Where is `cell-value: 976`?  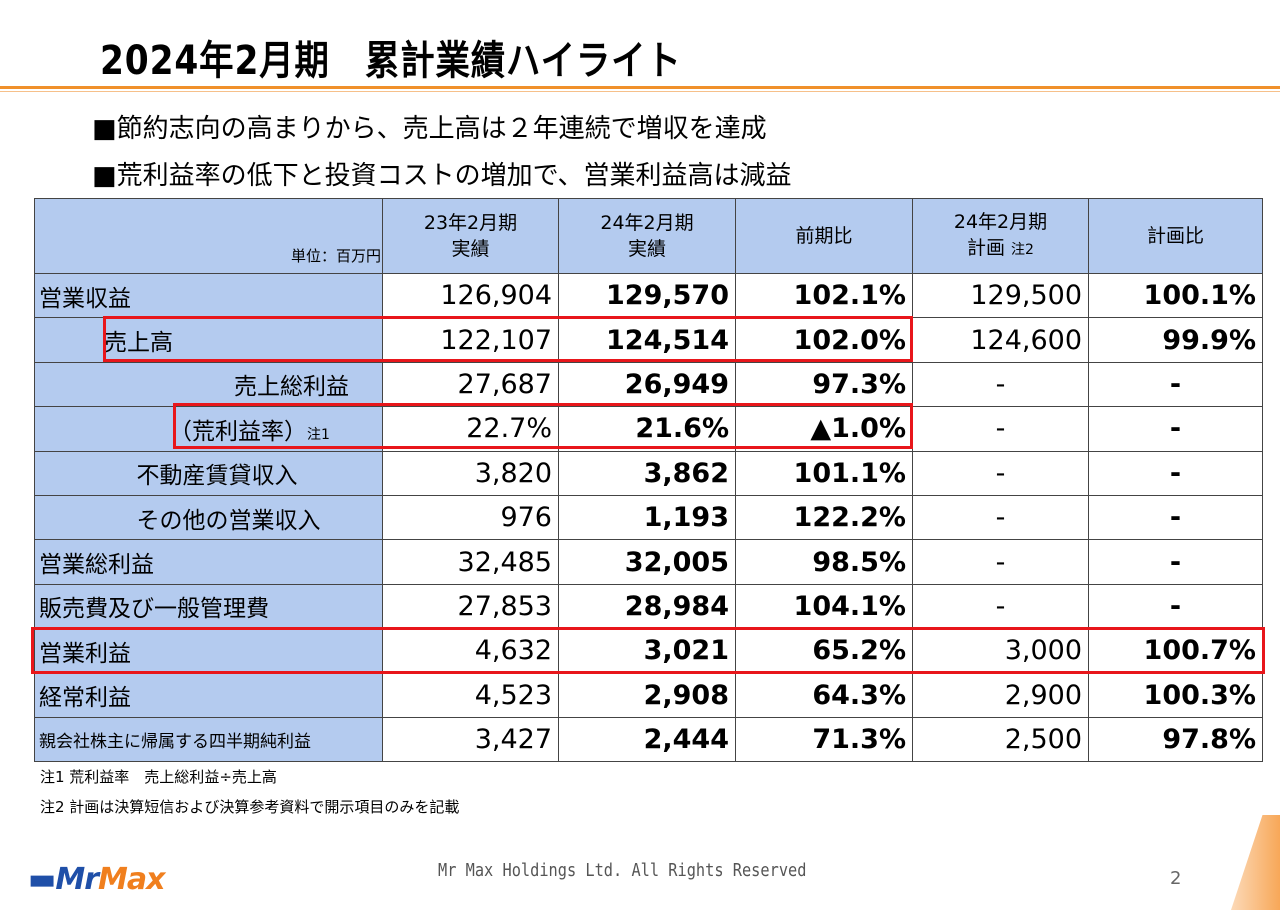 cell-value: 976 is located at coordinates (470, 517).